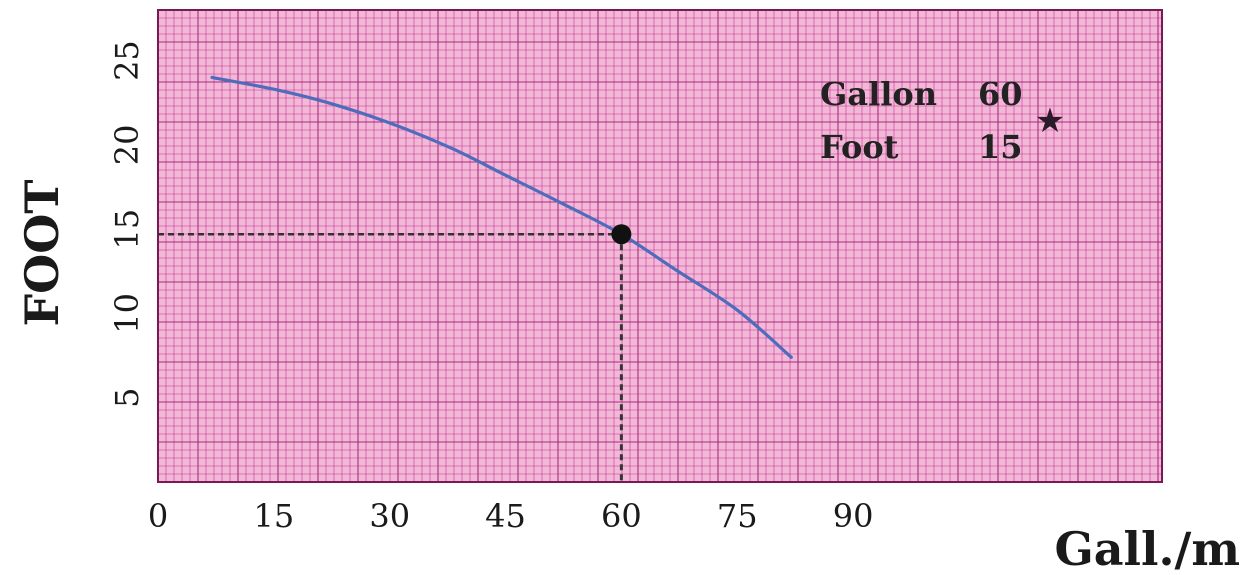  Describe the element at coordinates (942, 120) in the screenshot. I see `annotation-block: Gallon 60 Foot 15 ★` at that location.